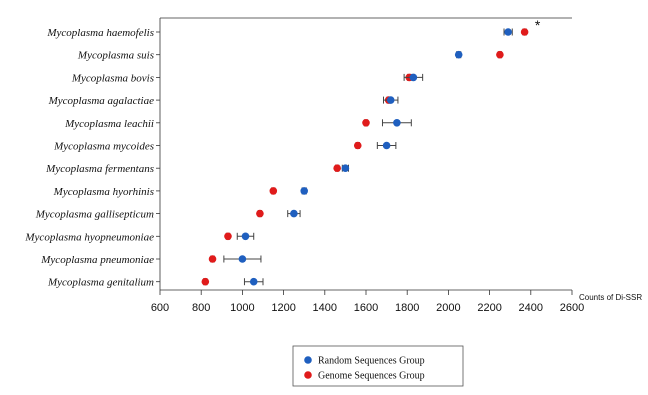  What do you see at coordinates (325, 308) in the screenshot?
I see `x-tick-label: 1400` at bounding box center [325, 308].